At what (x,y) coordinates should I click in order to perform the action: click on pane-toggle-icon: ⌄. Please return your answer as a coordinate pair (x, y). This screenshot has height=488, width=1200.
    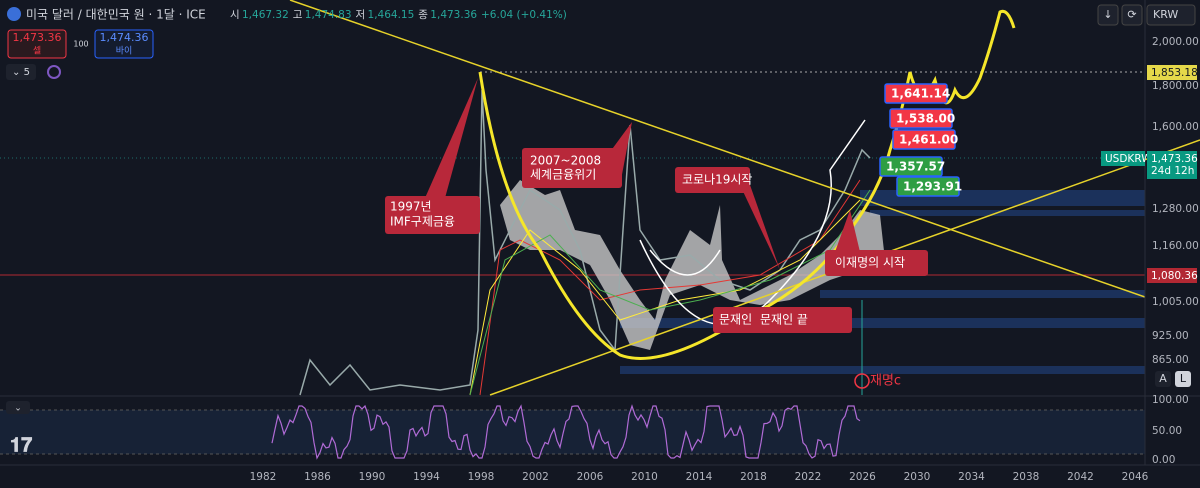
    Looking at the image, I should click on (18, 409).